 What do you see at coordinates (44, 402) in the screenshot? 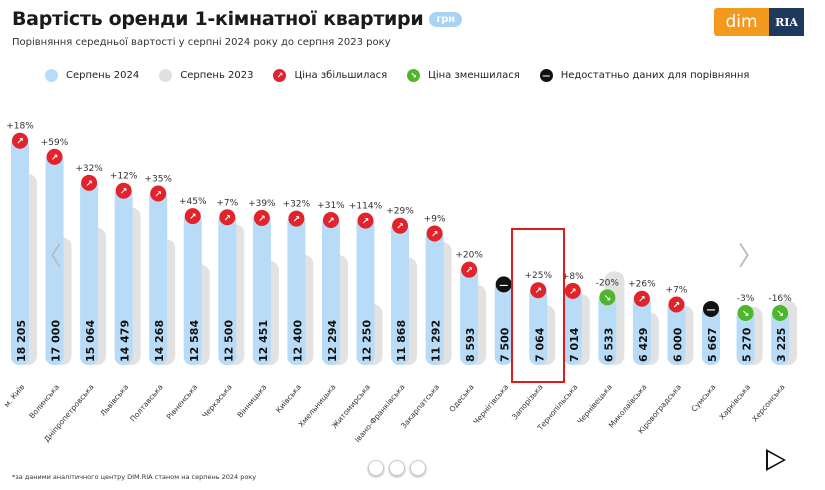
I see `category-label: Волинська` at bounding box center [44, 402].